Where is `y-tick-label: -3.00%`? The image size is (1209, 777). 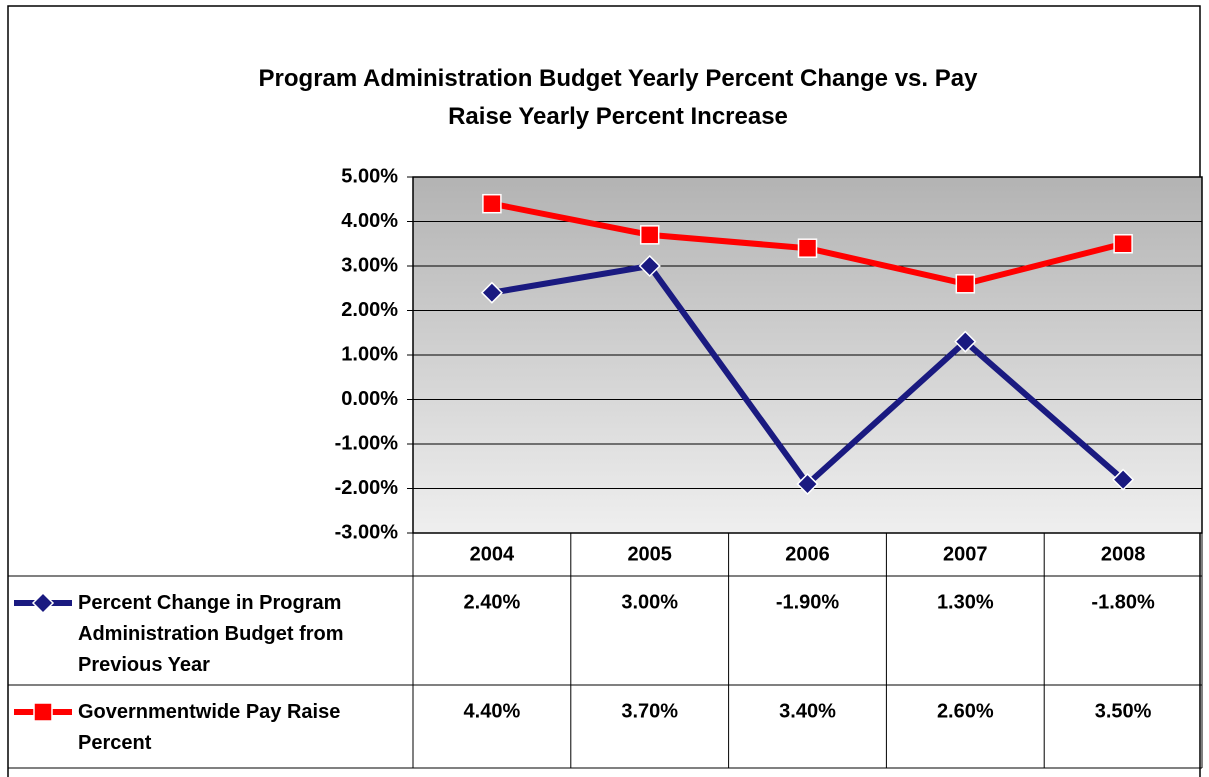 y-tick-label: -3.00% is located at coordinates (367, 532).